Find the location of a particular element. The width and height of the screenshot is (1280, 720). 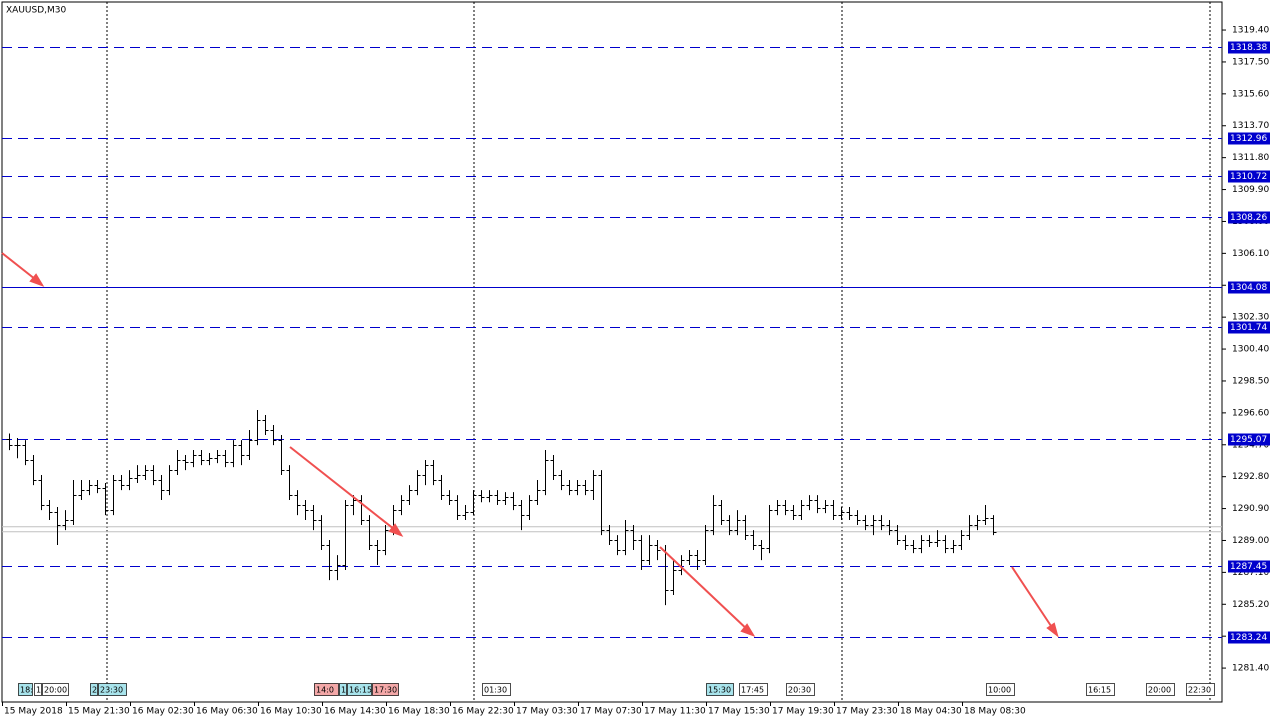

level-label: 1283.24 is located at coordinates (1248, 638).